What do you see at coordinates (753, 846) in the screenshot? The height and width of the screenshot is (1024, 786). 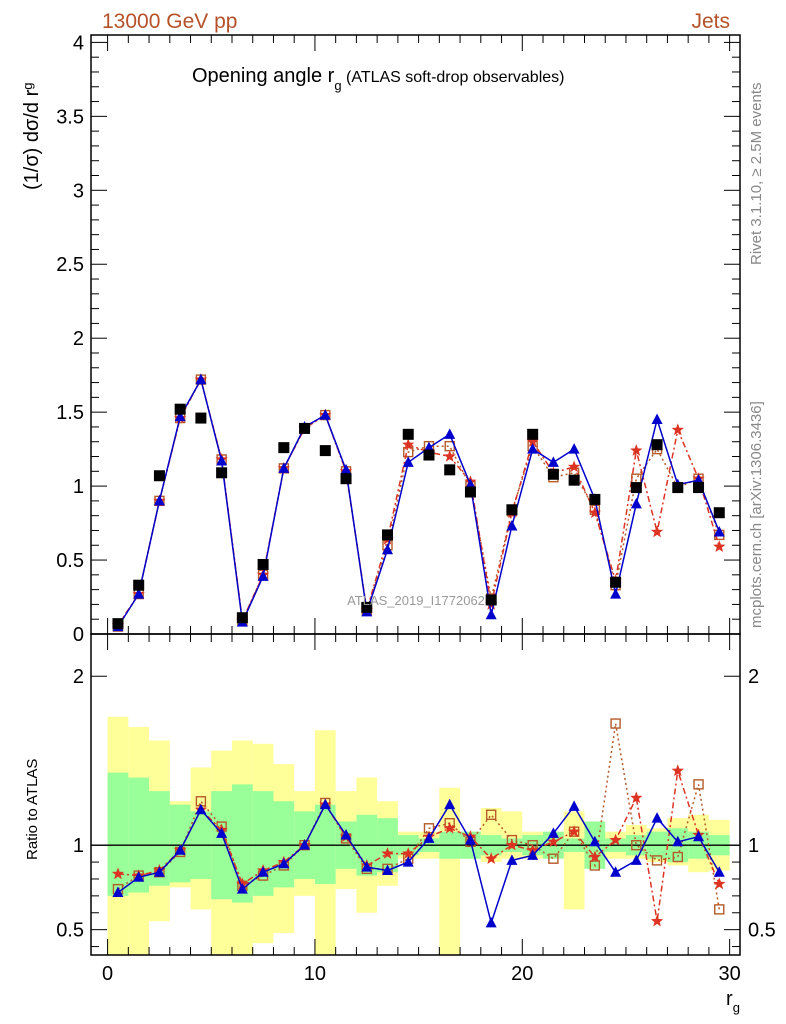 I see `ratio-ytick-label-right-1: 1` at bounding box center [753, 846].